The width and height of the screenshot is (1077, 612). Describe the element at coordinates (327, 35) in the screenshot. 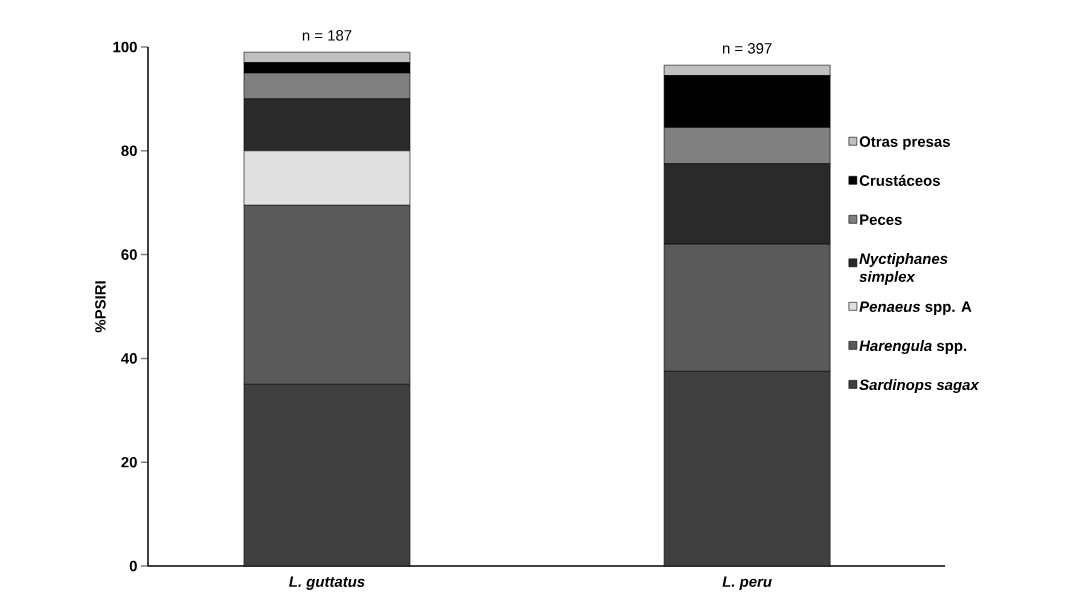

I see `text: n = 187` at that location.